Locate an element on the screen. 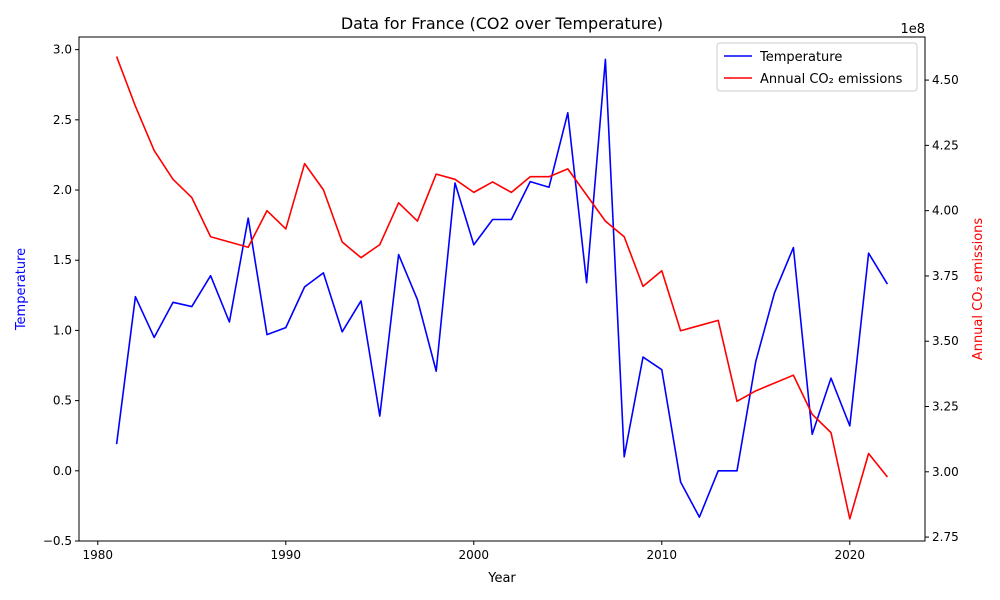 This screenshot has width=1000, height=600. x-tick-label: 1980 is located at coordinates (98, 555).